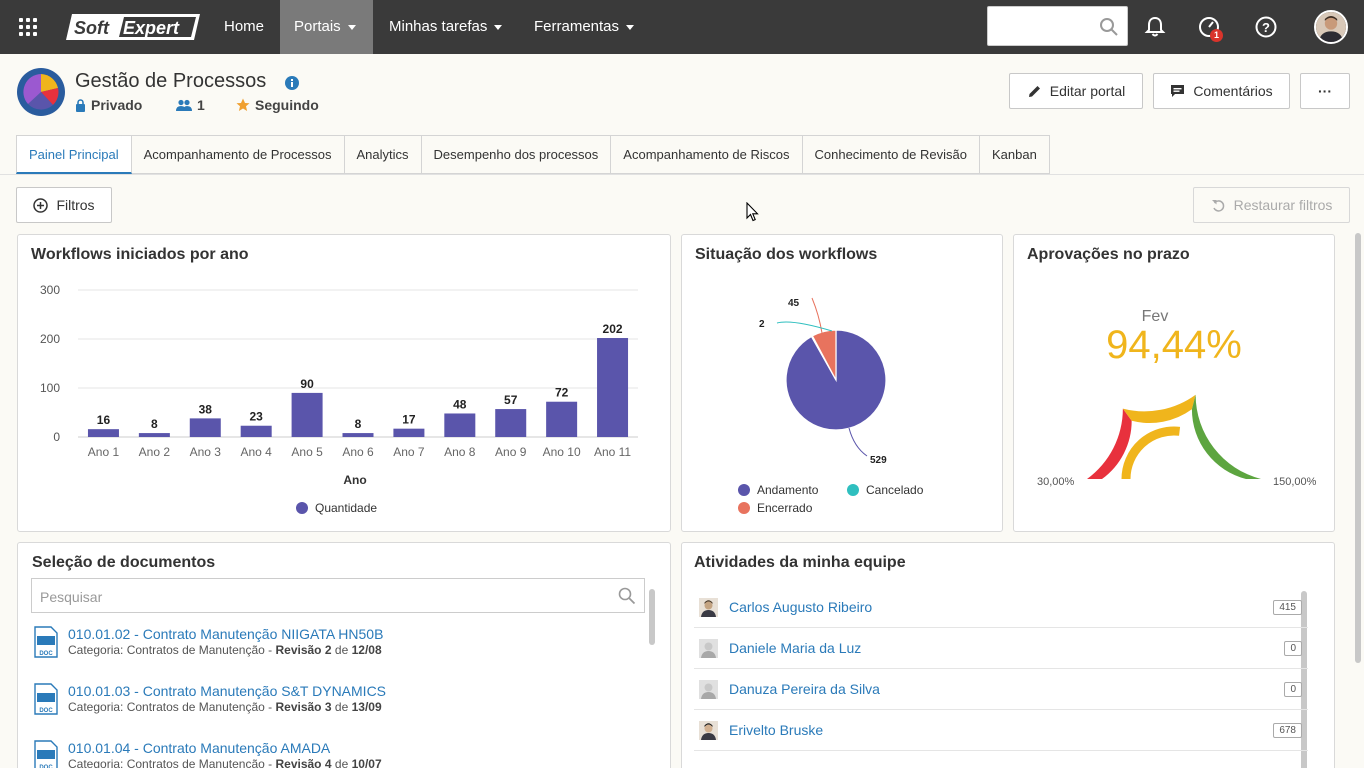 The width and height of the screenshot is (1364, 768). Describe the element at coordinates (151, 28) in the screenshot. I see `svg-text: Expert` at that location.